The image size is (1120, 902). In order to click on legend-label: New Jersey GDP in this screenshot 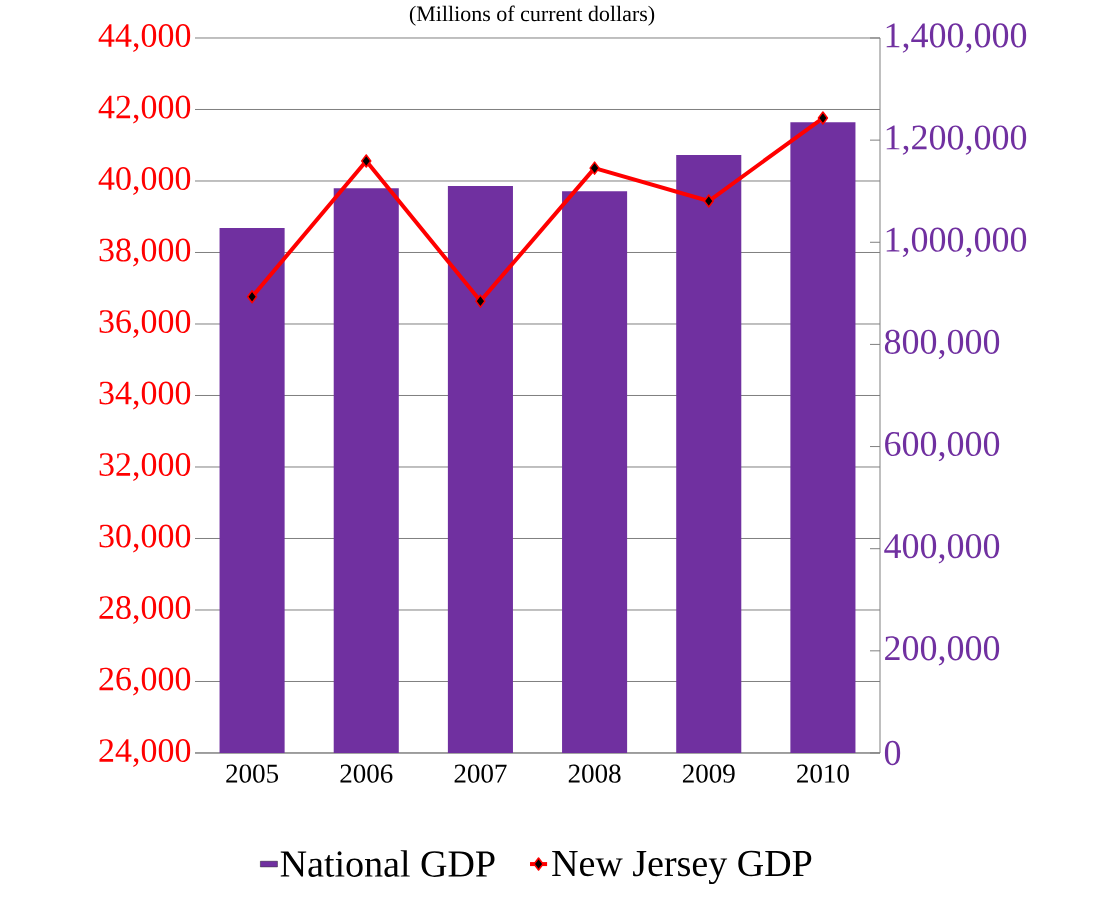, I will do `click(682, 867)`.